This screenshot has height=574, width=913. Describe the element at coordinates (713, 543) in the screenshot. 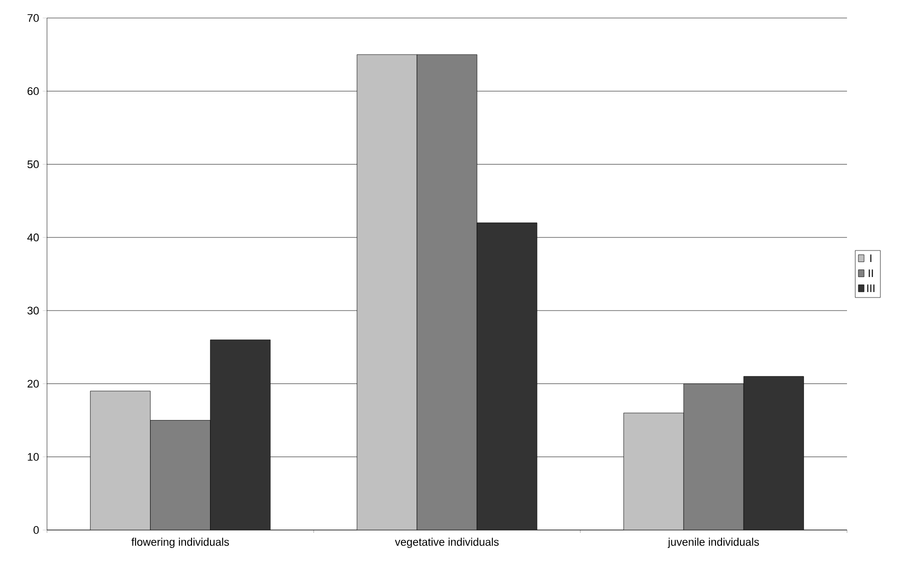

I see `x-tick-label: juvenile individuals` at that location.